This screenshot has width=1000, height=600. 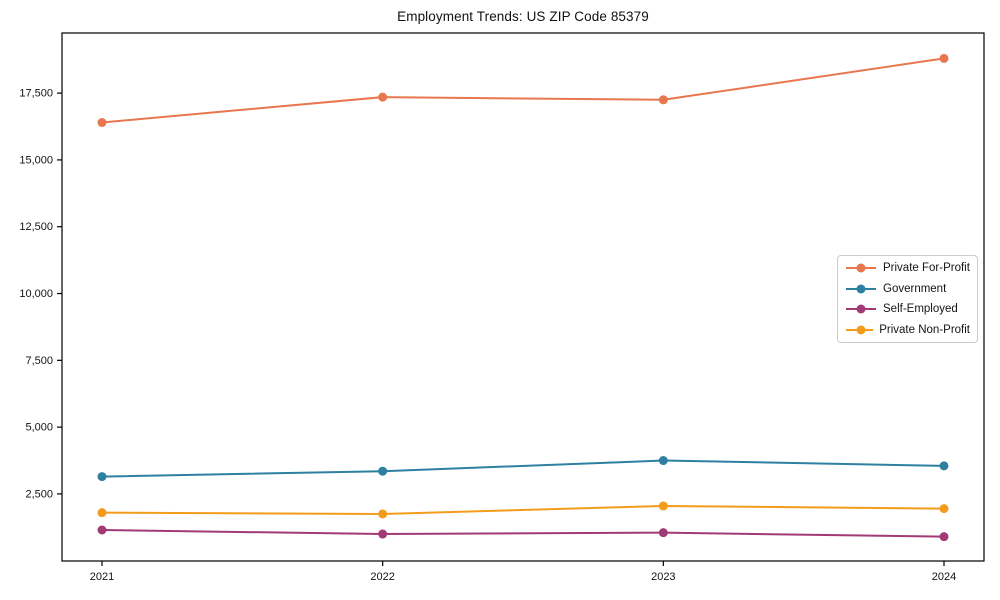 What do you see at coordinates (663, 577) in the screenshot?
I see `x-tick-label-2023: 2023` at bounding box center [663, 577].